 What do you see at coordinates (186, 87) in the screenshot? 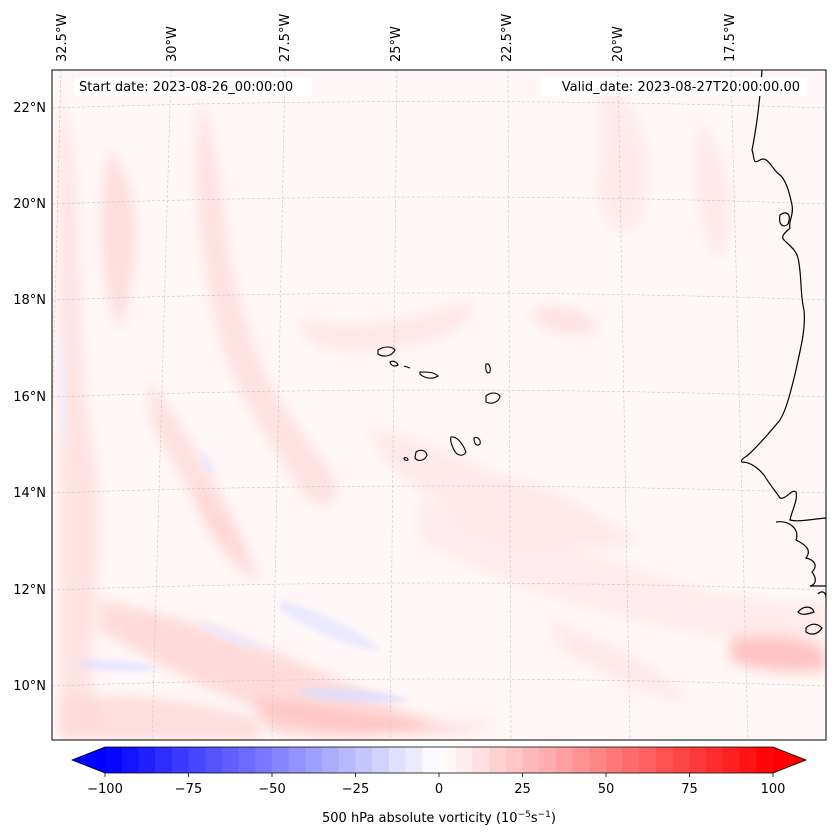
I see `start-date-label: Start date: 2023-08-26_00:00:00` at bounding box center [186, 87].